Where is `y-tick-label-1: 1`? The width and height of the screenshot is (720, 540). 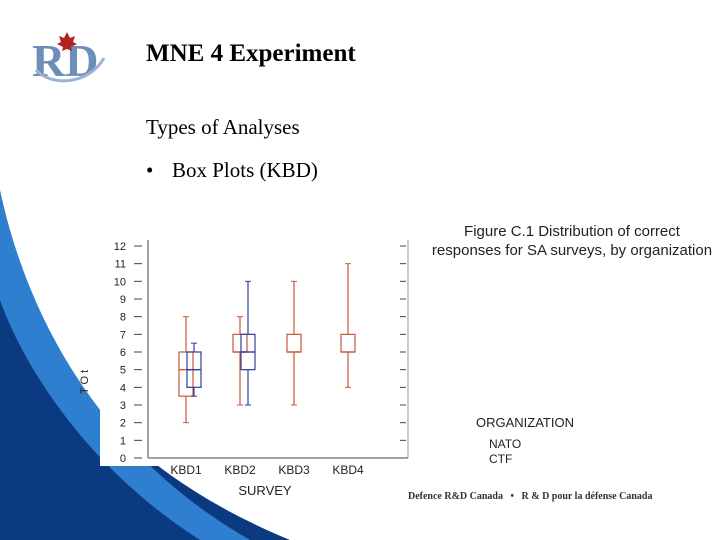
y-tick-label-1: 1 is located at coordinates (123, 441).